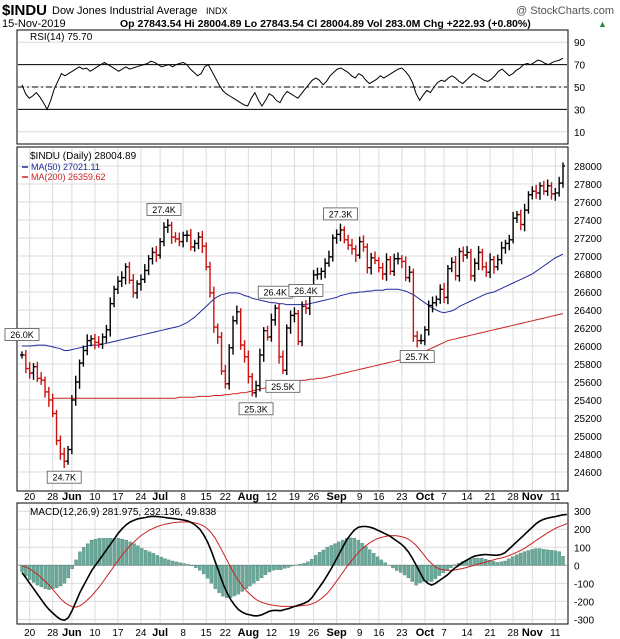 The width and height of the screenshot is (620, 639). Describe the element at coordinates (124, 11) in the screenshot. I see `index-name: Dow Jones Industrial Average` at that location.